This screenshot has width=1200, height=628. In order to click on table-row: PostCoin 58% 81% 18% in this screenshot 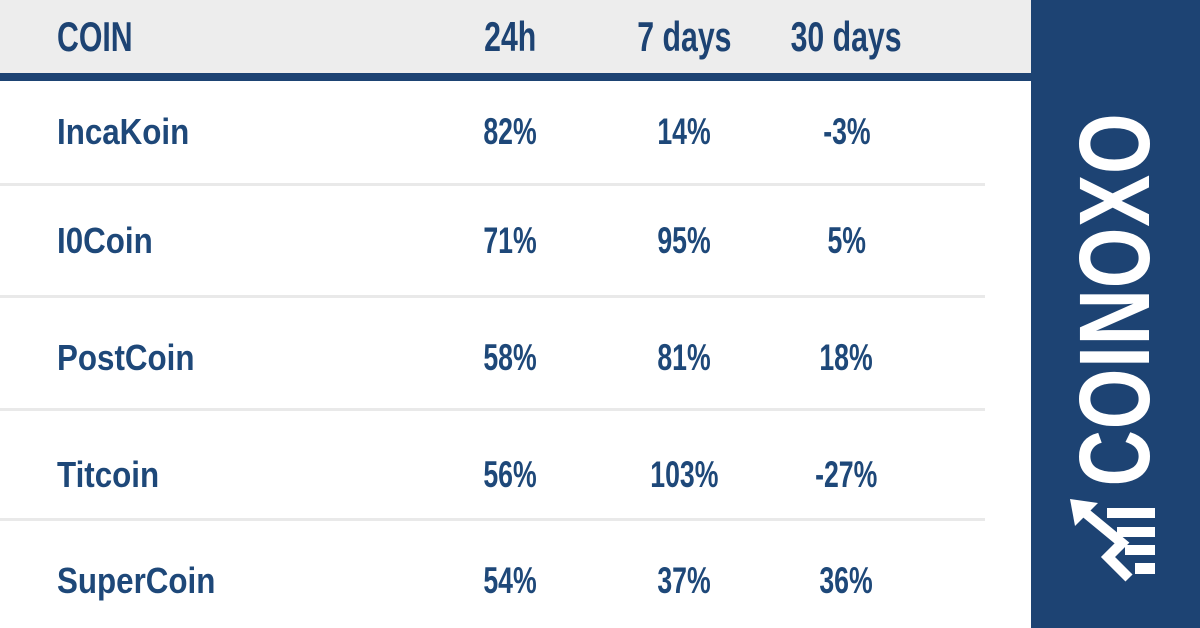, I will do `click(492, 354)`.